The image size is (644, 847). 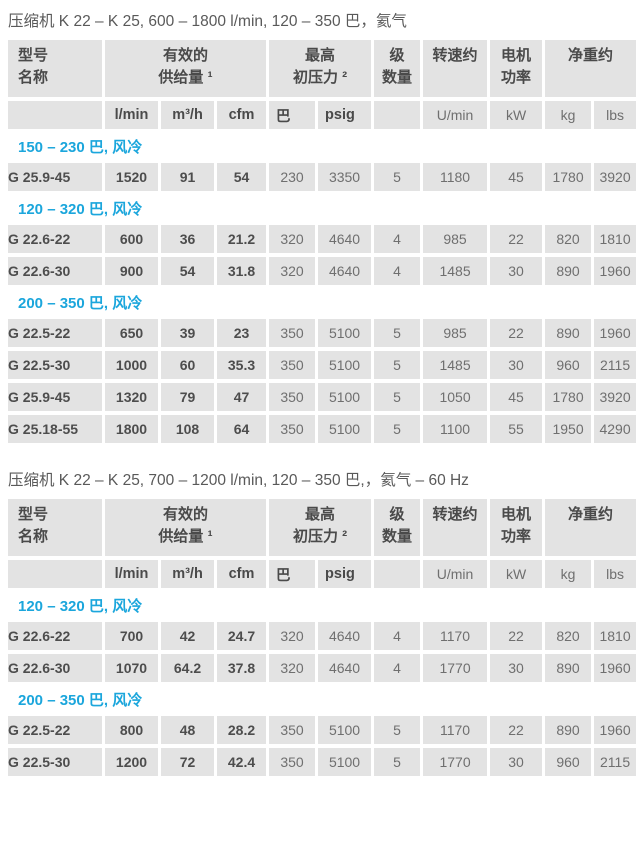 I want to click on column-header-model: 型号 名称, so click(x=55, y=68).